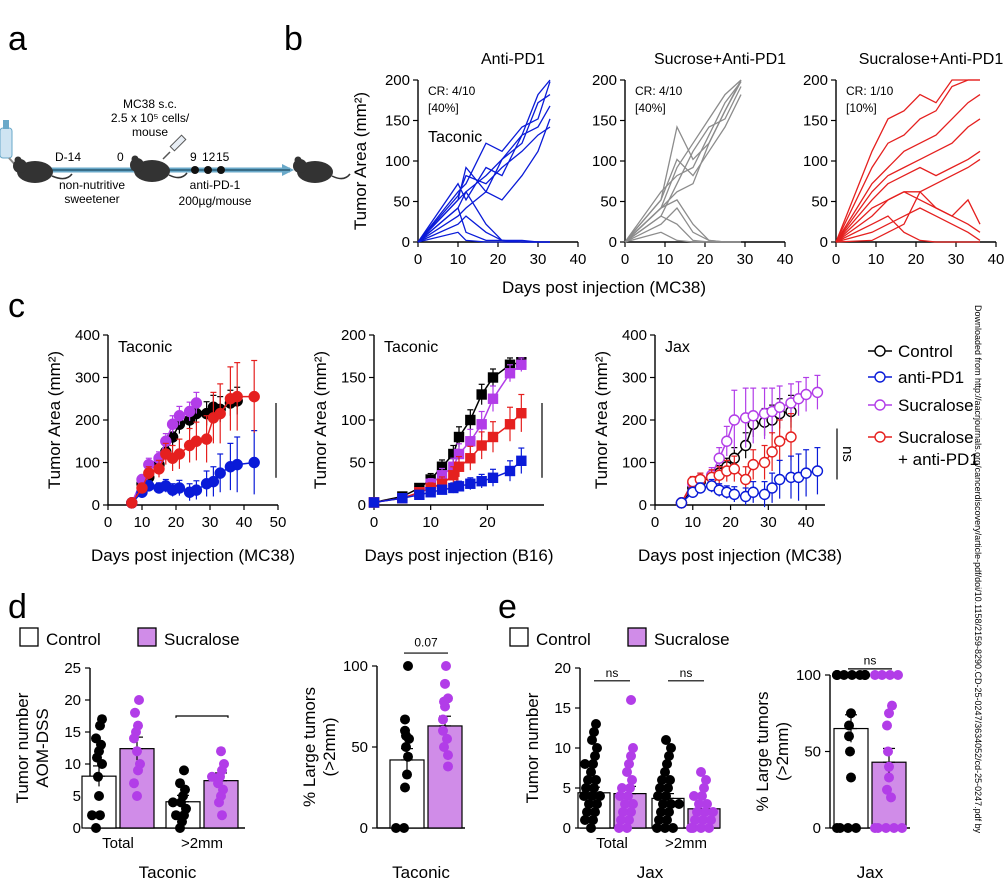 The image size is (1008, 893). What do you see at coordinates (77, 796) in the screenshot?
I see `y-tick-label: 5` at bounding box center [77, 796].